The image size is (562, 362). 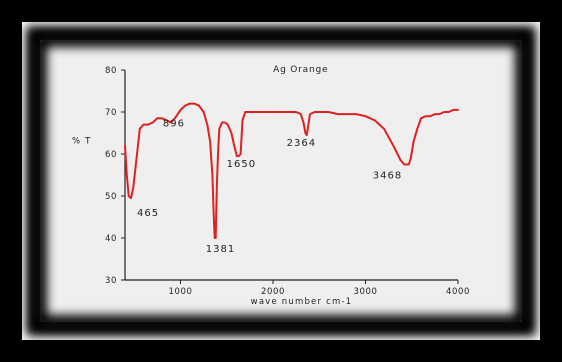 I want to click on y-axis-label: % T, so click(x=82, y=142).